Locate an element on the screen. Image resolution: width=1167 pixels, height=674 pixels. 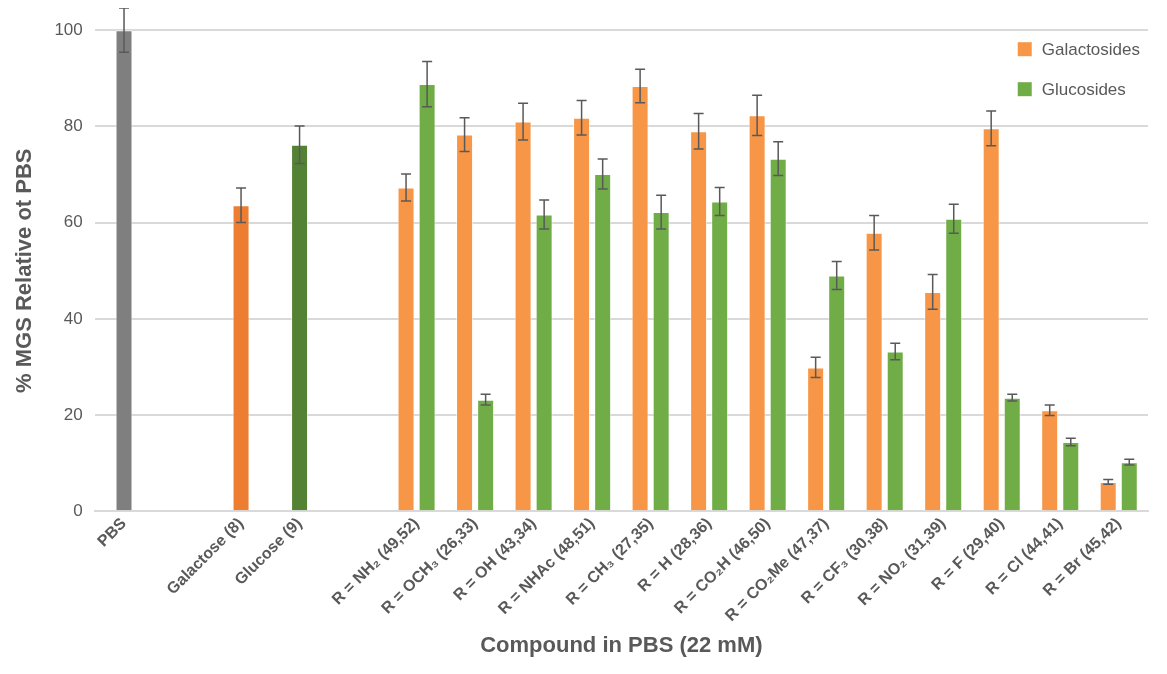
y-tick-label: 60 is located at coordinates (73, 222).